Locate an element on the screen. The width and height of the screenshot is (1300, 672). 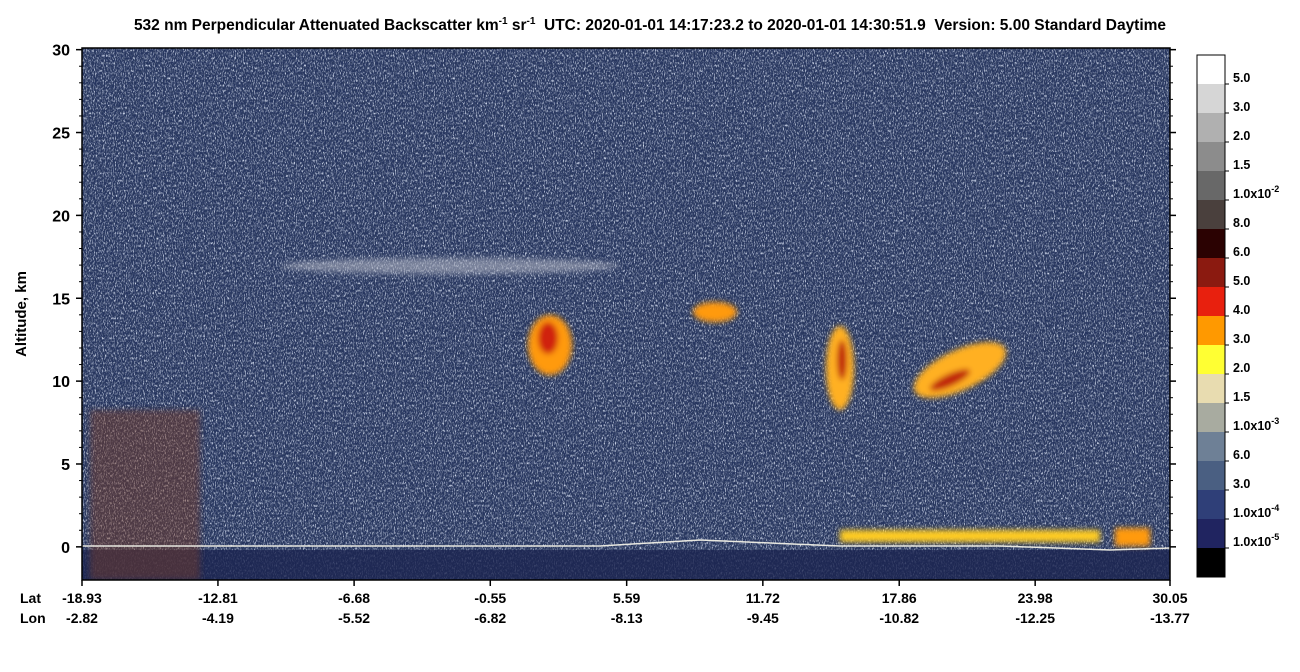
y-tick-label: 5 is located at coordinates (65, 465).